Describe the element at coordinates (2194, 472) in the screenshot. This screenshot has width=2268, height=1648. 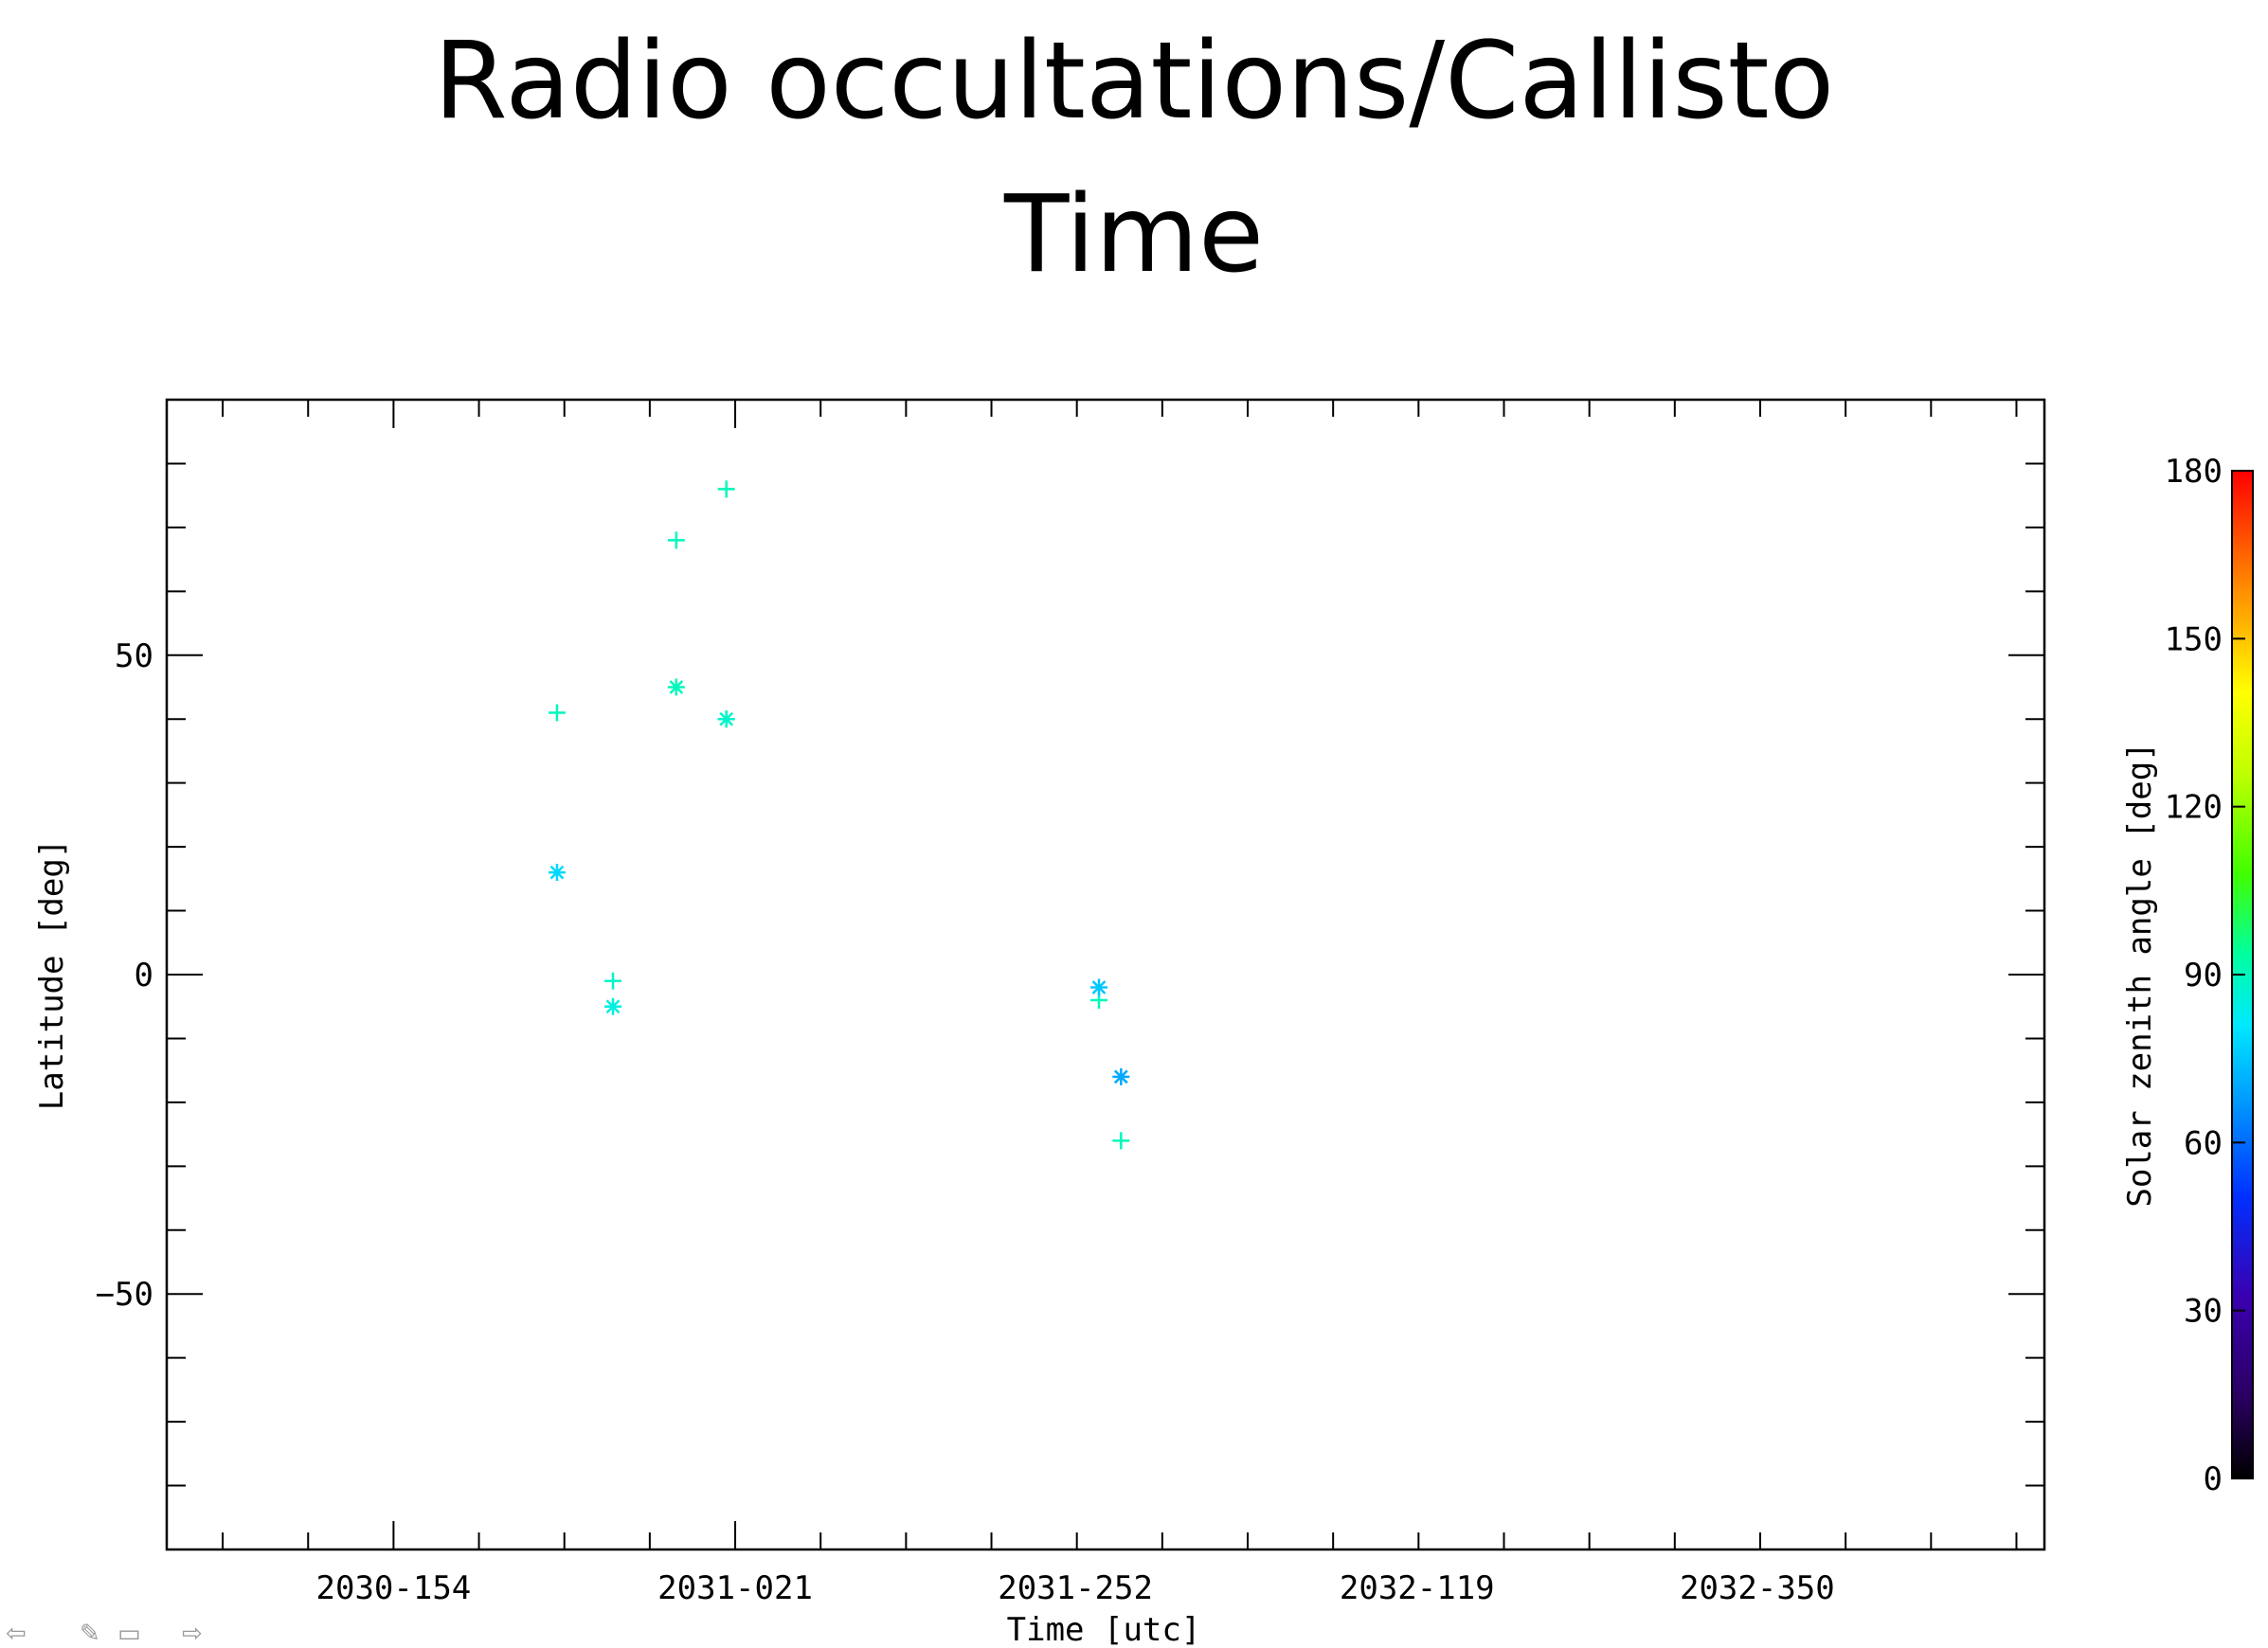
I see `colorbar-tick-label: 180` at that location.